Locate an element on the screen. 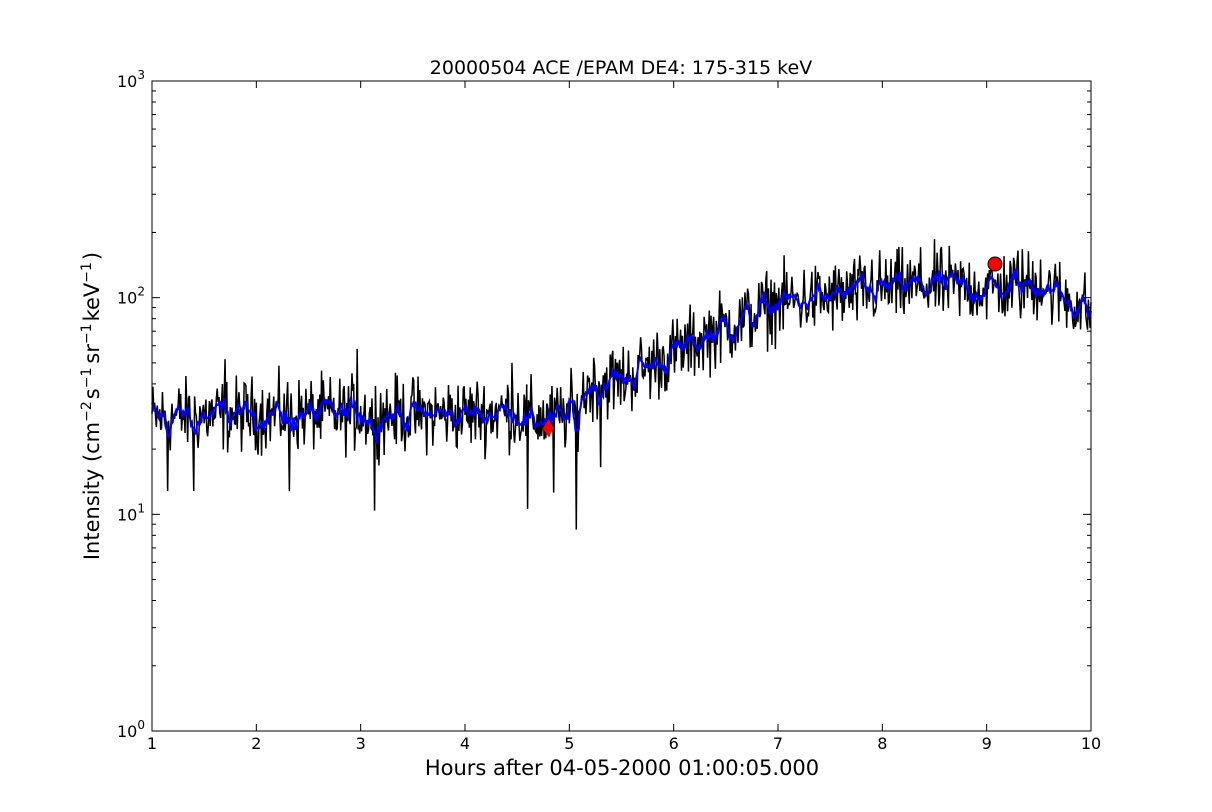 Image resolution: width=1212 pixels, height=812 pixels. y-label-s: s is located at coordinates (92, 393).